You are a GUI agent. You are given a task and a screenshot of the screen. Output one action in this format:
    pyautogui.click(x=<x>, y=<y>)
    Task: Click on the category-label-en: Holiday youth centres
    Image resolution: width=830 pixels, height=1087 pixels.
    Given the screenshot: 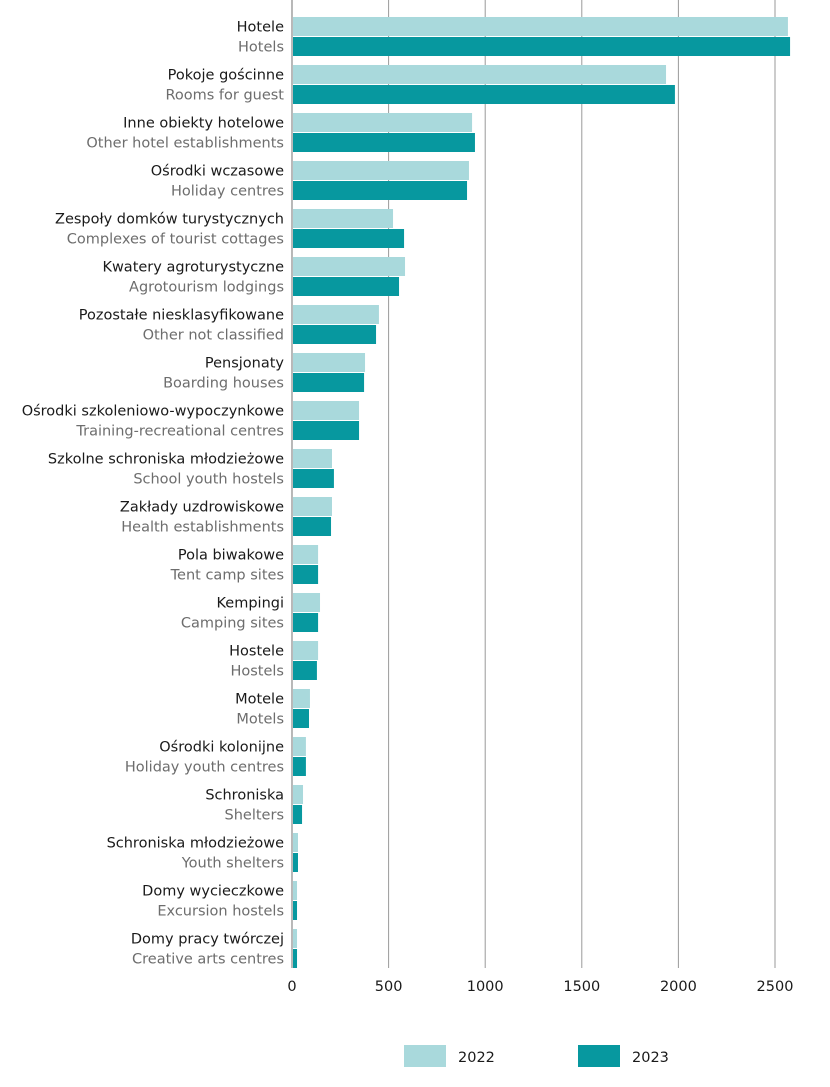 What is the action you would take?
    pyautogui.click(x=204, y=768)
    